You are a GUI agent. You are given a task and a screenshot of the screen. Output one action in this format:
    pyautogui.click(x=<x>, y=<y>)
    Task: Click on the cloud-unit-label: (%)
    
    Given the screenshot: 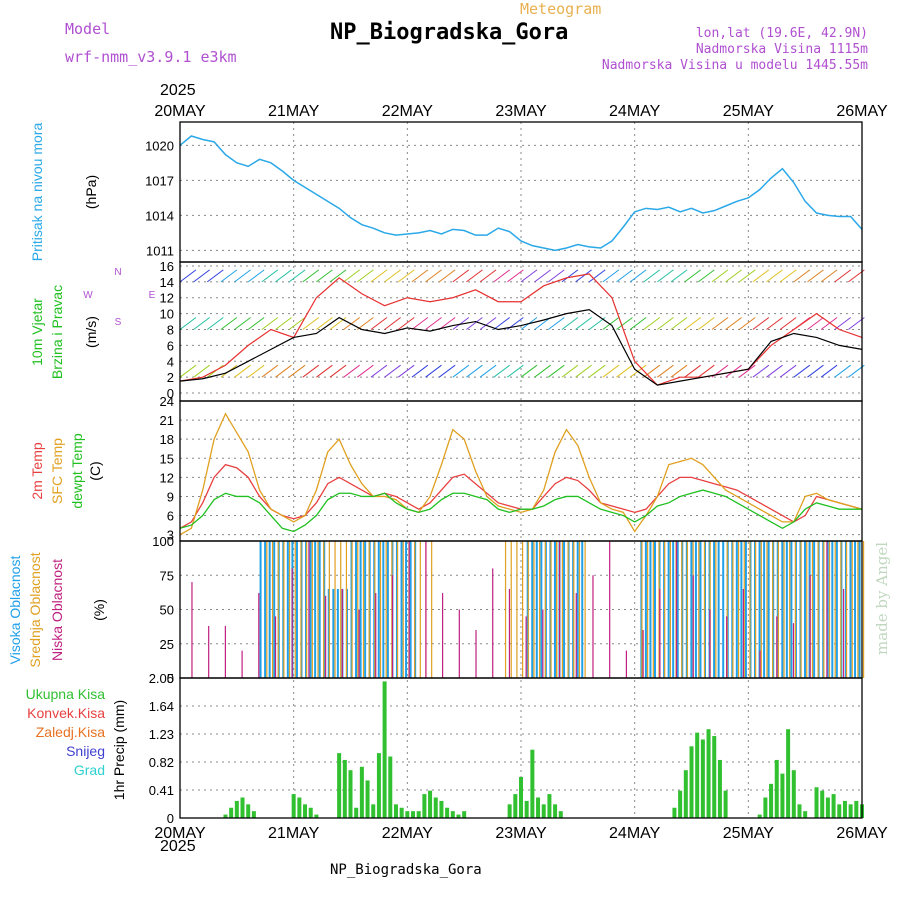 What is the action you would take?
    pyautogui.click(x=99, y=610)
    